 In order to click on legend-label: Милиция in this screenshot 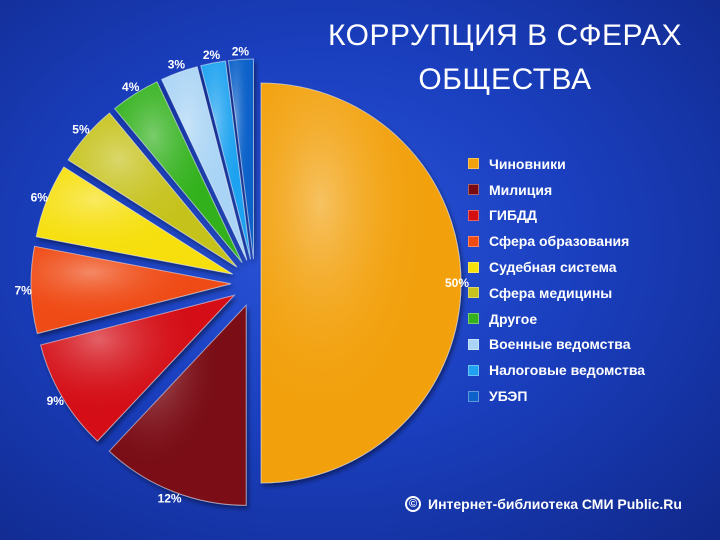, I will do `click(521, 189)`.